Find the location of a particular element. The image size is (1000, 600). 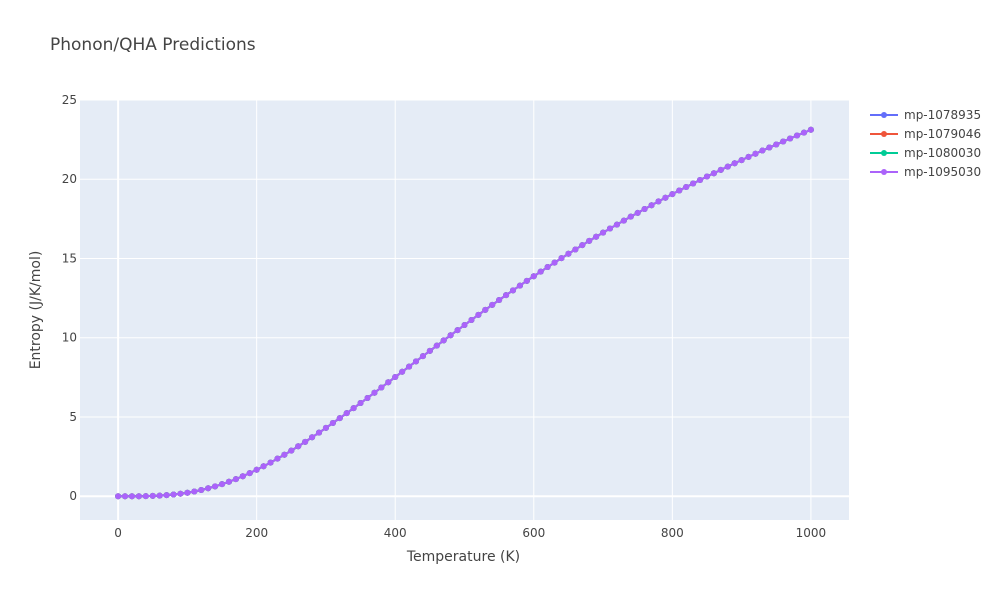

legend-item: mp-1080030 is located at coordinates (925, 153).